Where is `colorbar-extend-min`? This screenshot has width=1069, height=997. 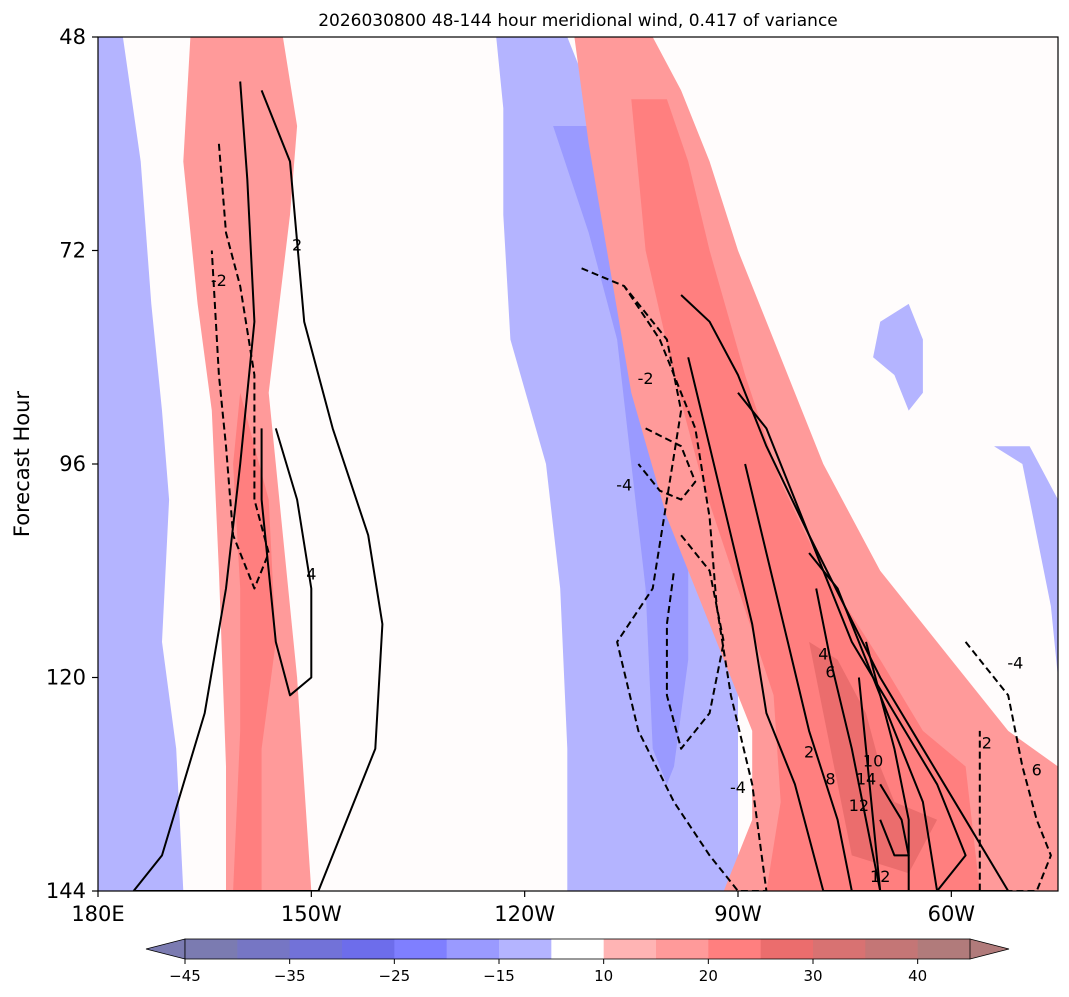 colorbar-extend-min is located at coordinates (165, 949).